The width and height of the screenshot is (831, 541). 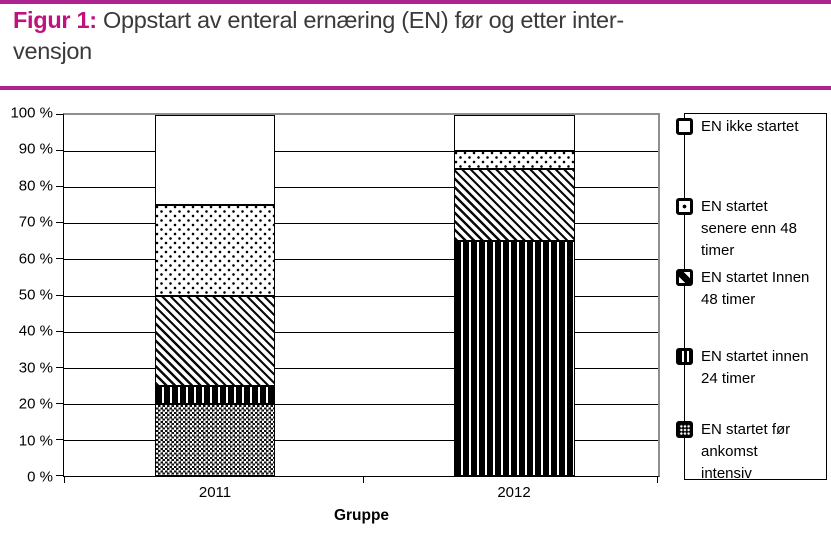 I want to click on legend-label: EN startet innen 24 timer, so click(x=755, y=367).